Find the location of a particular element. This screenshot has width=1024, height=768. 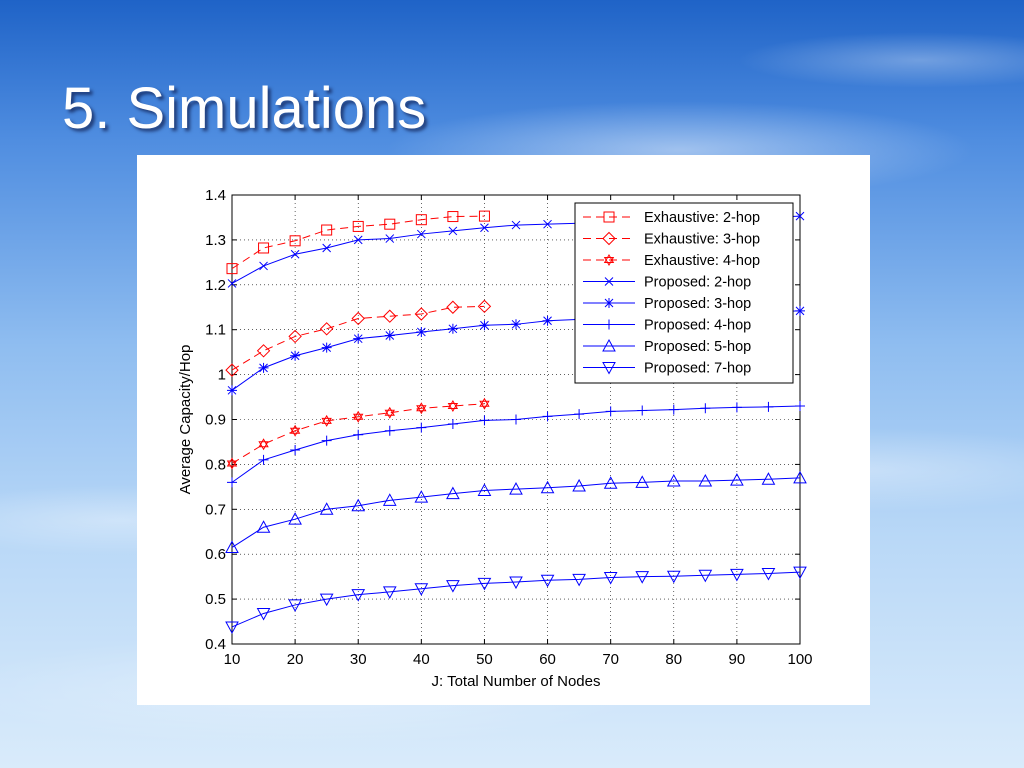

y-tick-label: 1.4 is located at coordinates (215, 195).